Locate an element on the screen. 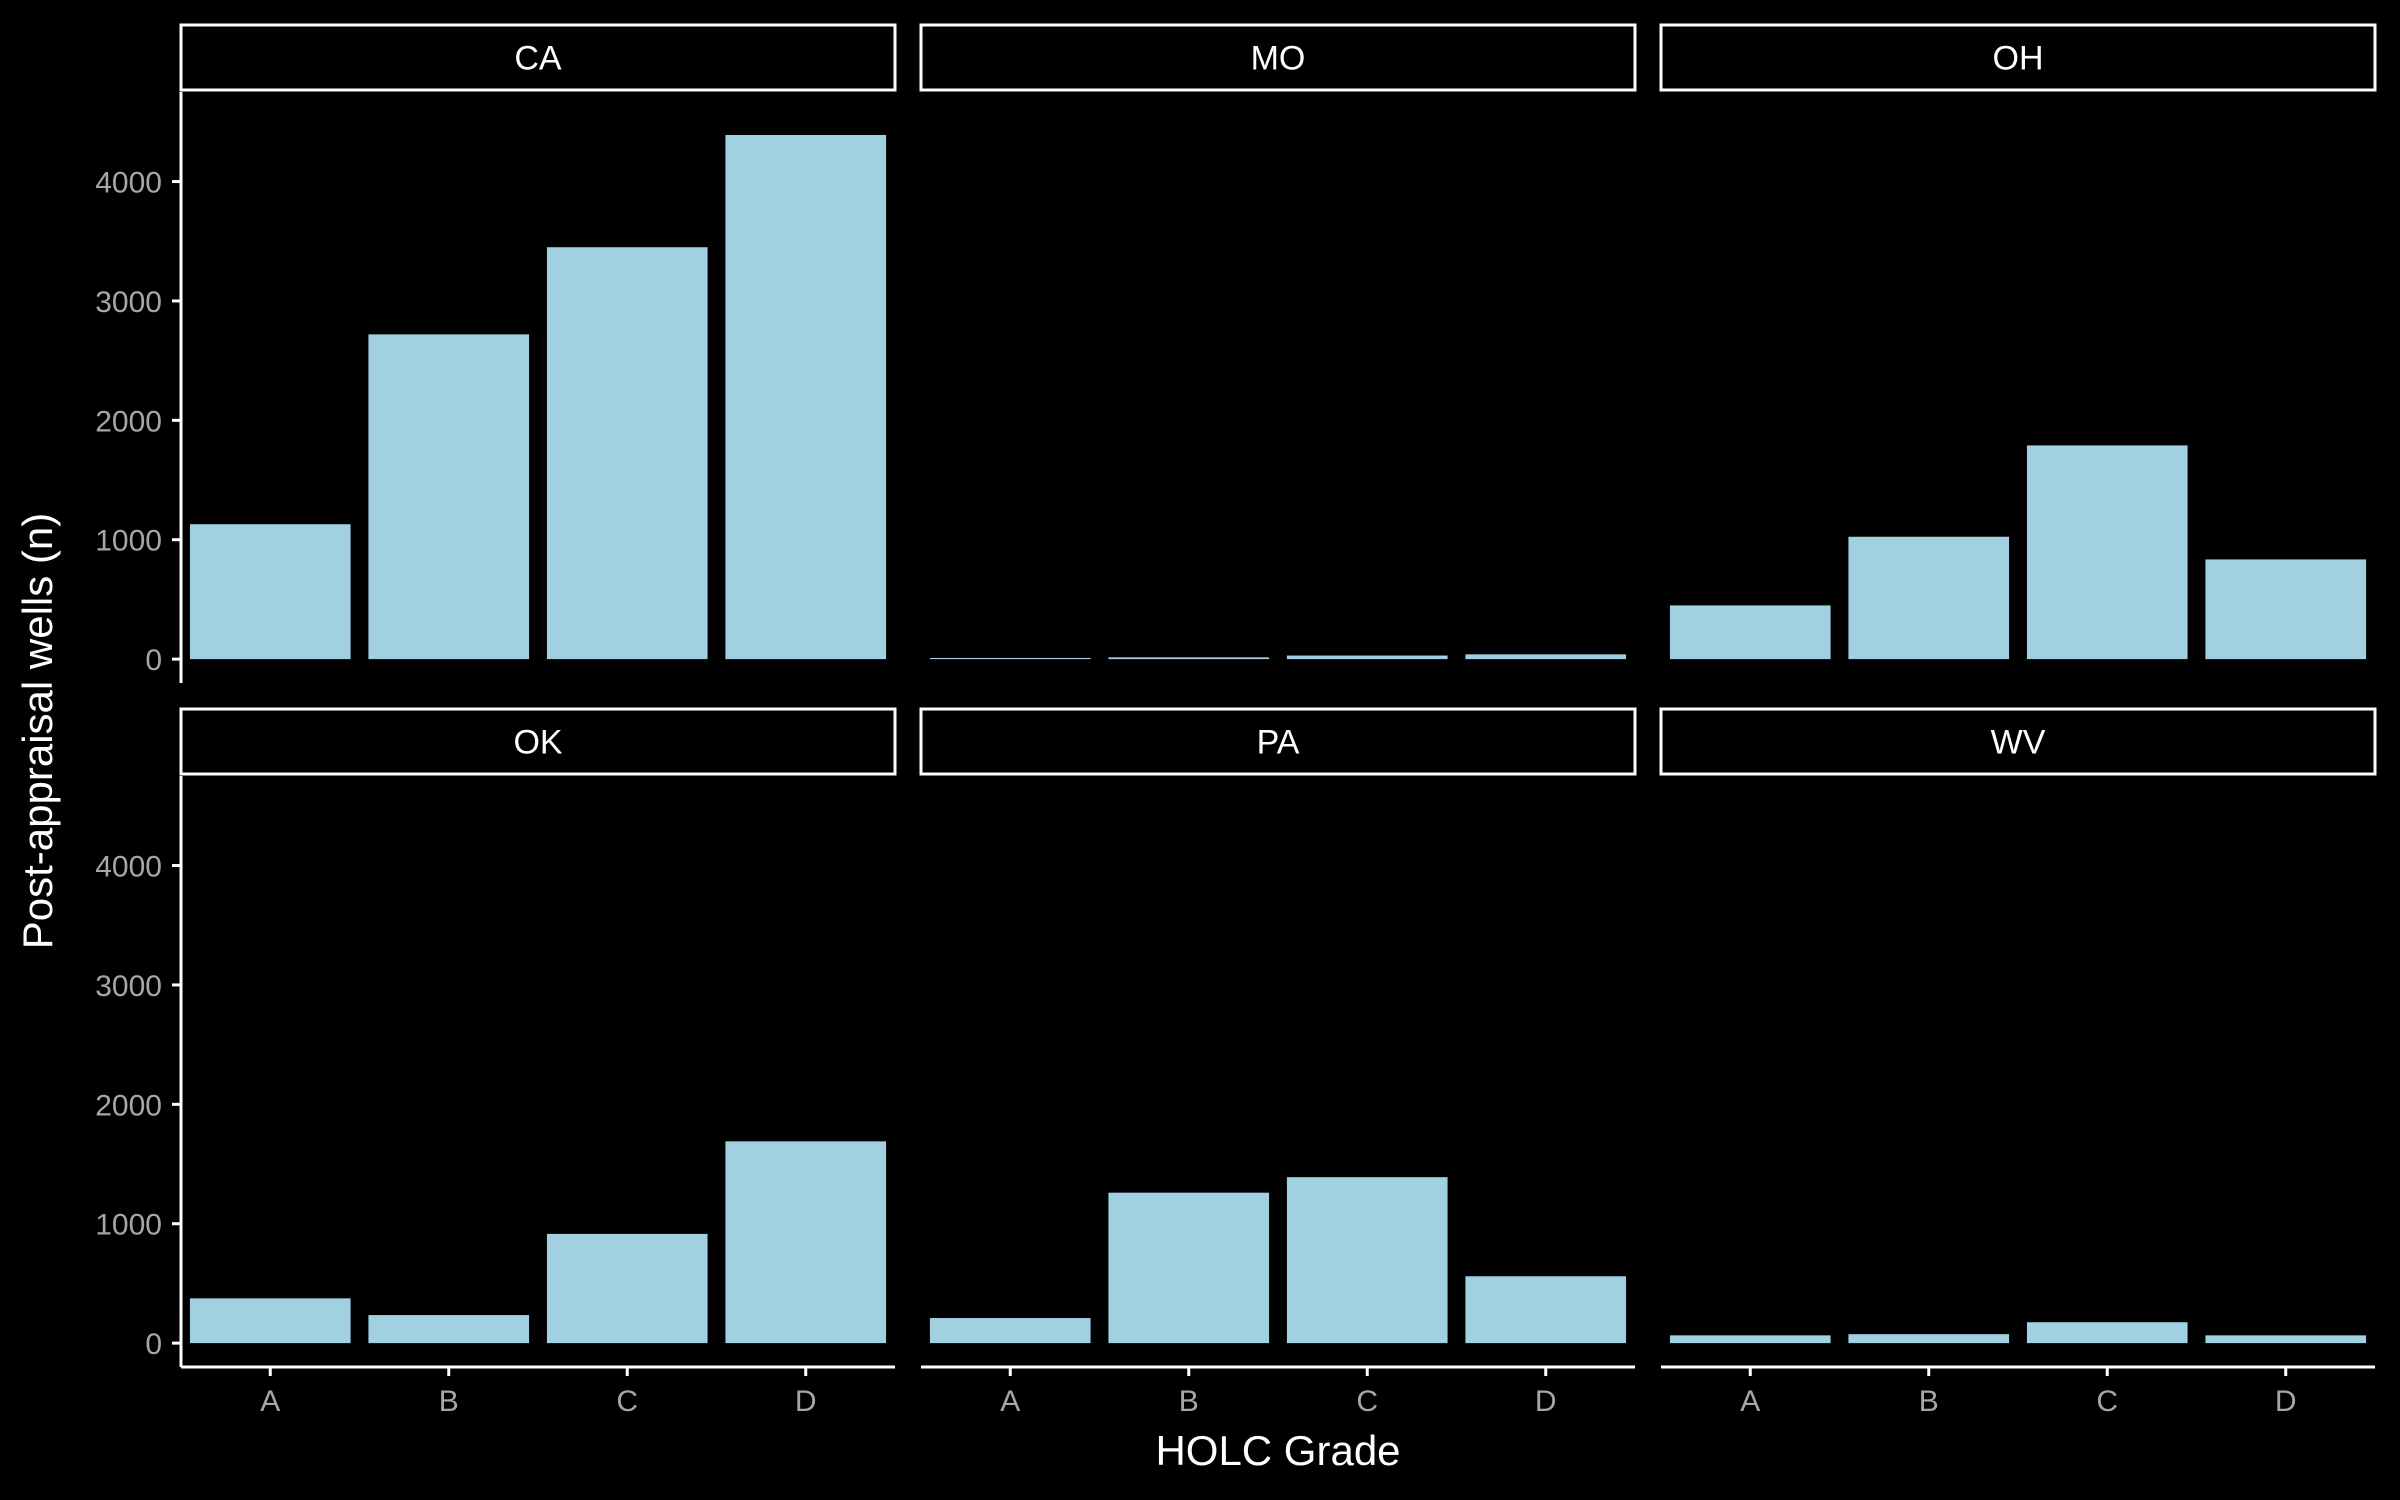  facet-strip-label: WV is located at coordinates (2018, 743).